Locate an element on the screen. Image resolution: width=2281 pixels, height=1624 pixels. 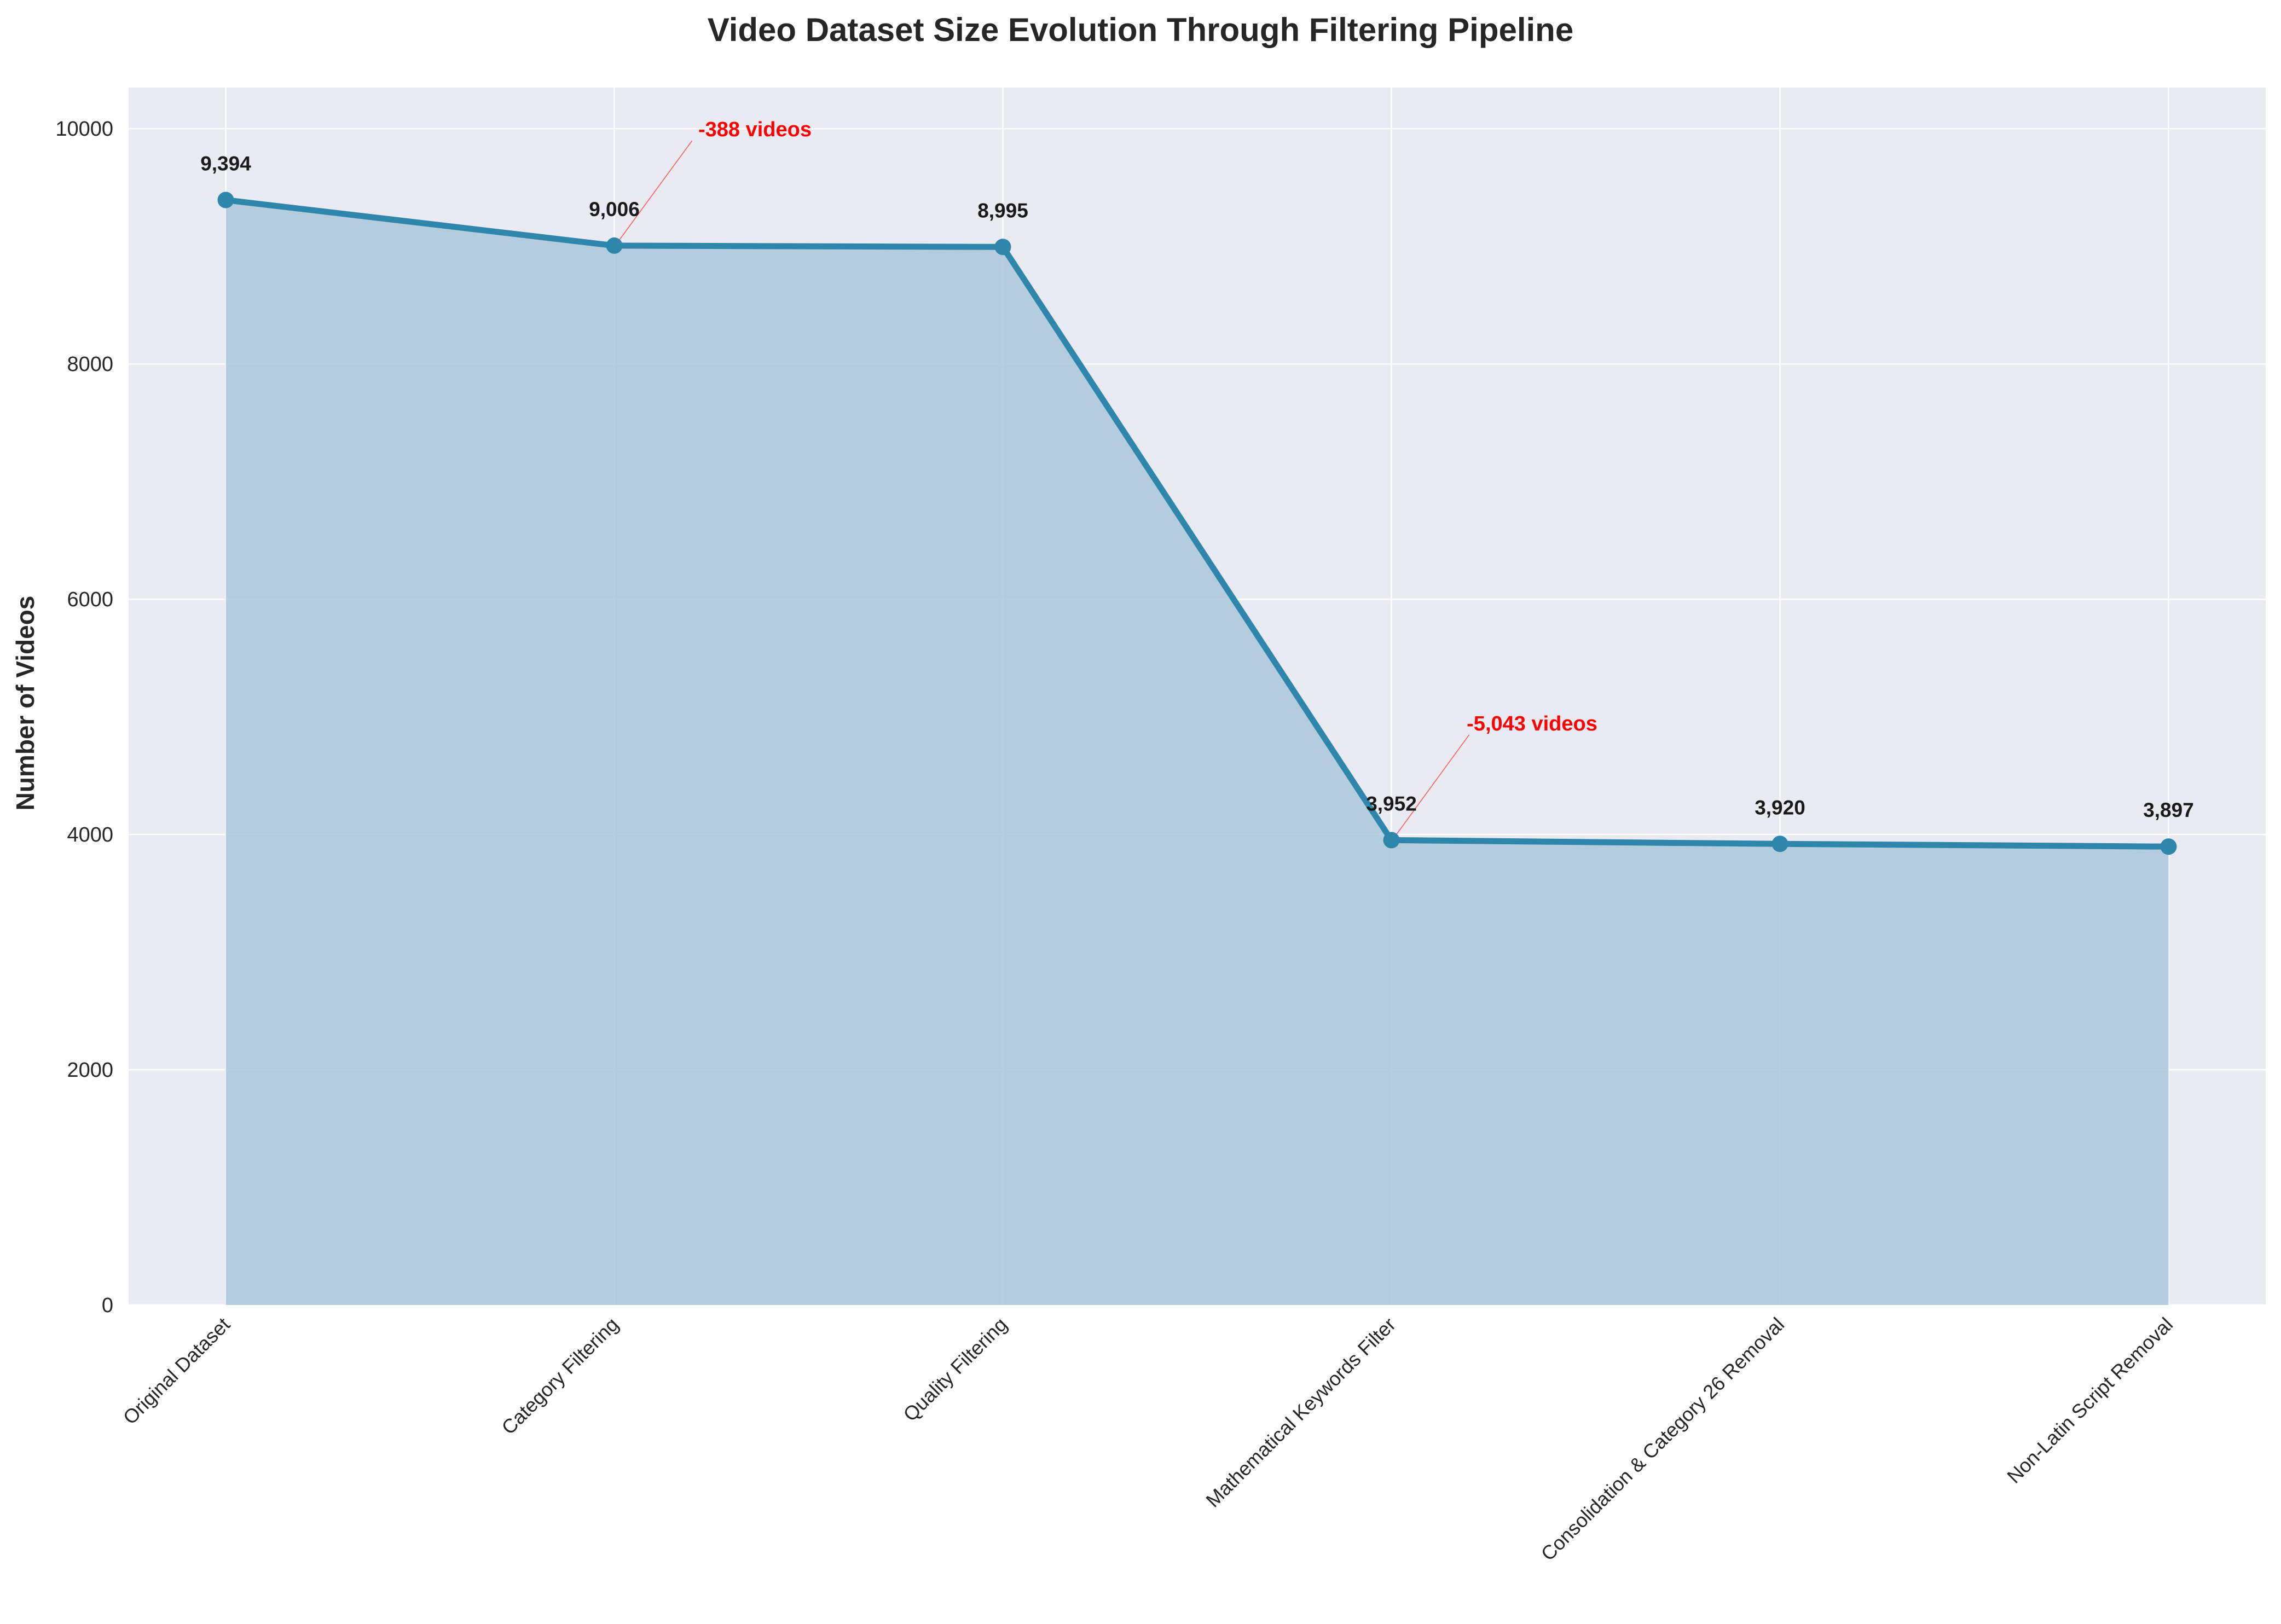
data-label: 9,394 is located at coordinates (225, 164).